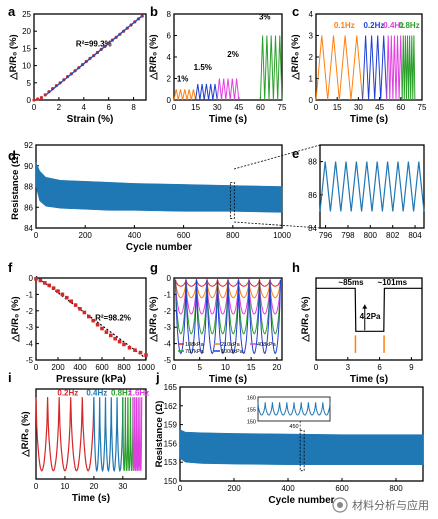 This screenshot has height=519, width=438. What do you see at coordinates (311, 79) in the screenshot?
I see `y-tick-label: 1` at bounding box center [311, 79].